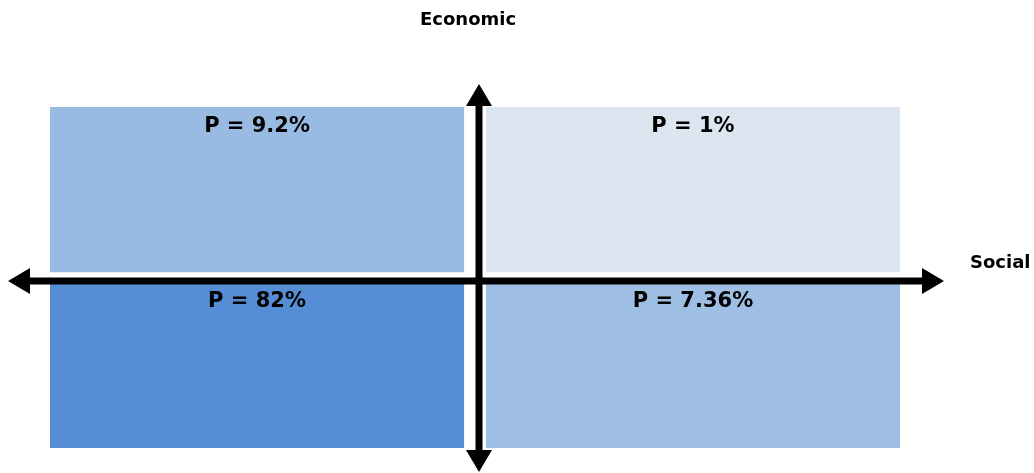 The image size is (1034, 473). Describe the element at coordinates (257, 124) in the screenshot. I see `data-label: P = 9.2%` at that location.